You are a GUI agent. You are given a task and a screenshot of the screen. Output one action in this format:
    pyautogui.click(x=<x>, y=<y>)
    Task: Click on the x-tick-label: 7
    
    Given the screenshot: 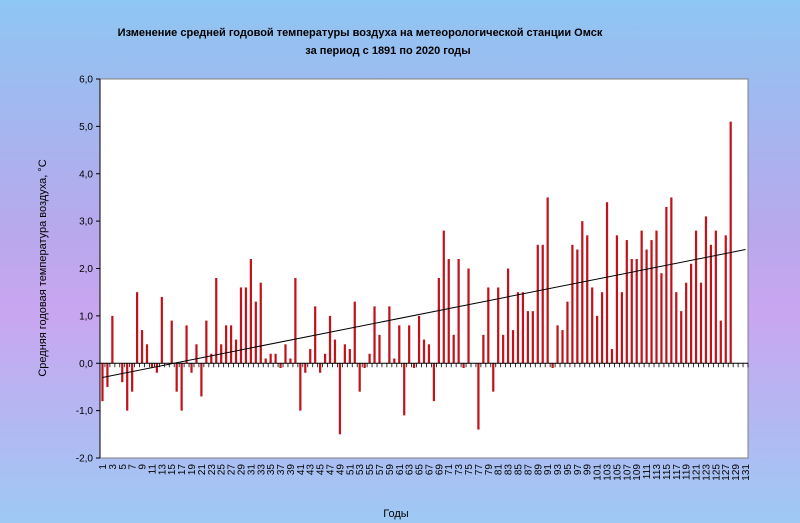 What is the action you would take?
    pyautogui.click(x=133, y=467)
    